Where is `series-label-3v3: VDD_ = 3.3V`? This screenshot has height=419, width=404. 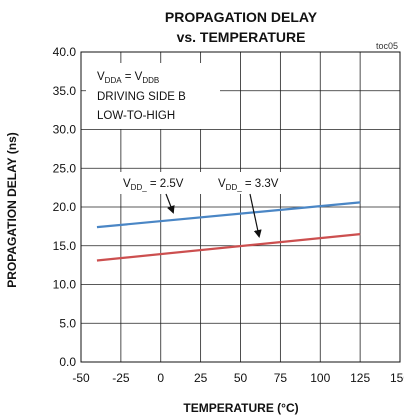 series-label-3v3: VDD_ = 3.3V is located at coordinates (248, 185).